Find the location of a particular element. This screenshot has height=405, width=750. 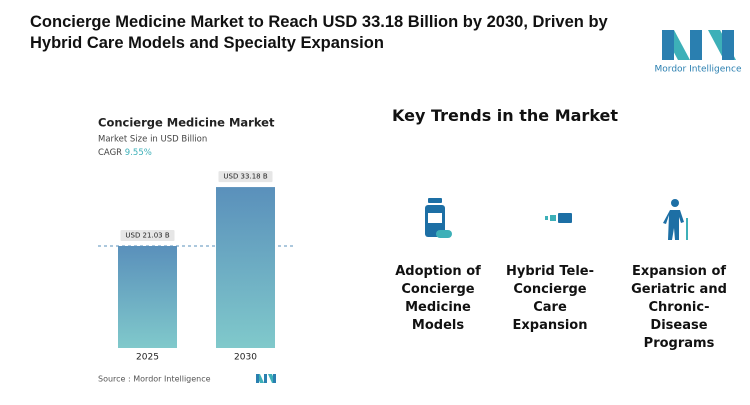

elderly-icon is located at coordinates (675, 219).